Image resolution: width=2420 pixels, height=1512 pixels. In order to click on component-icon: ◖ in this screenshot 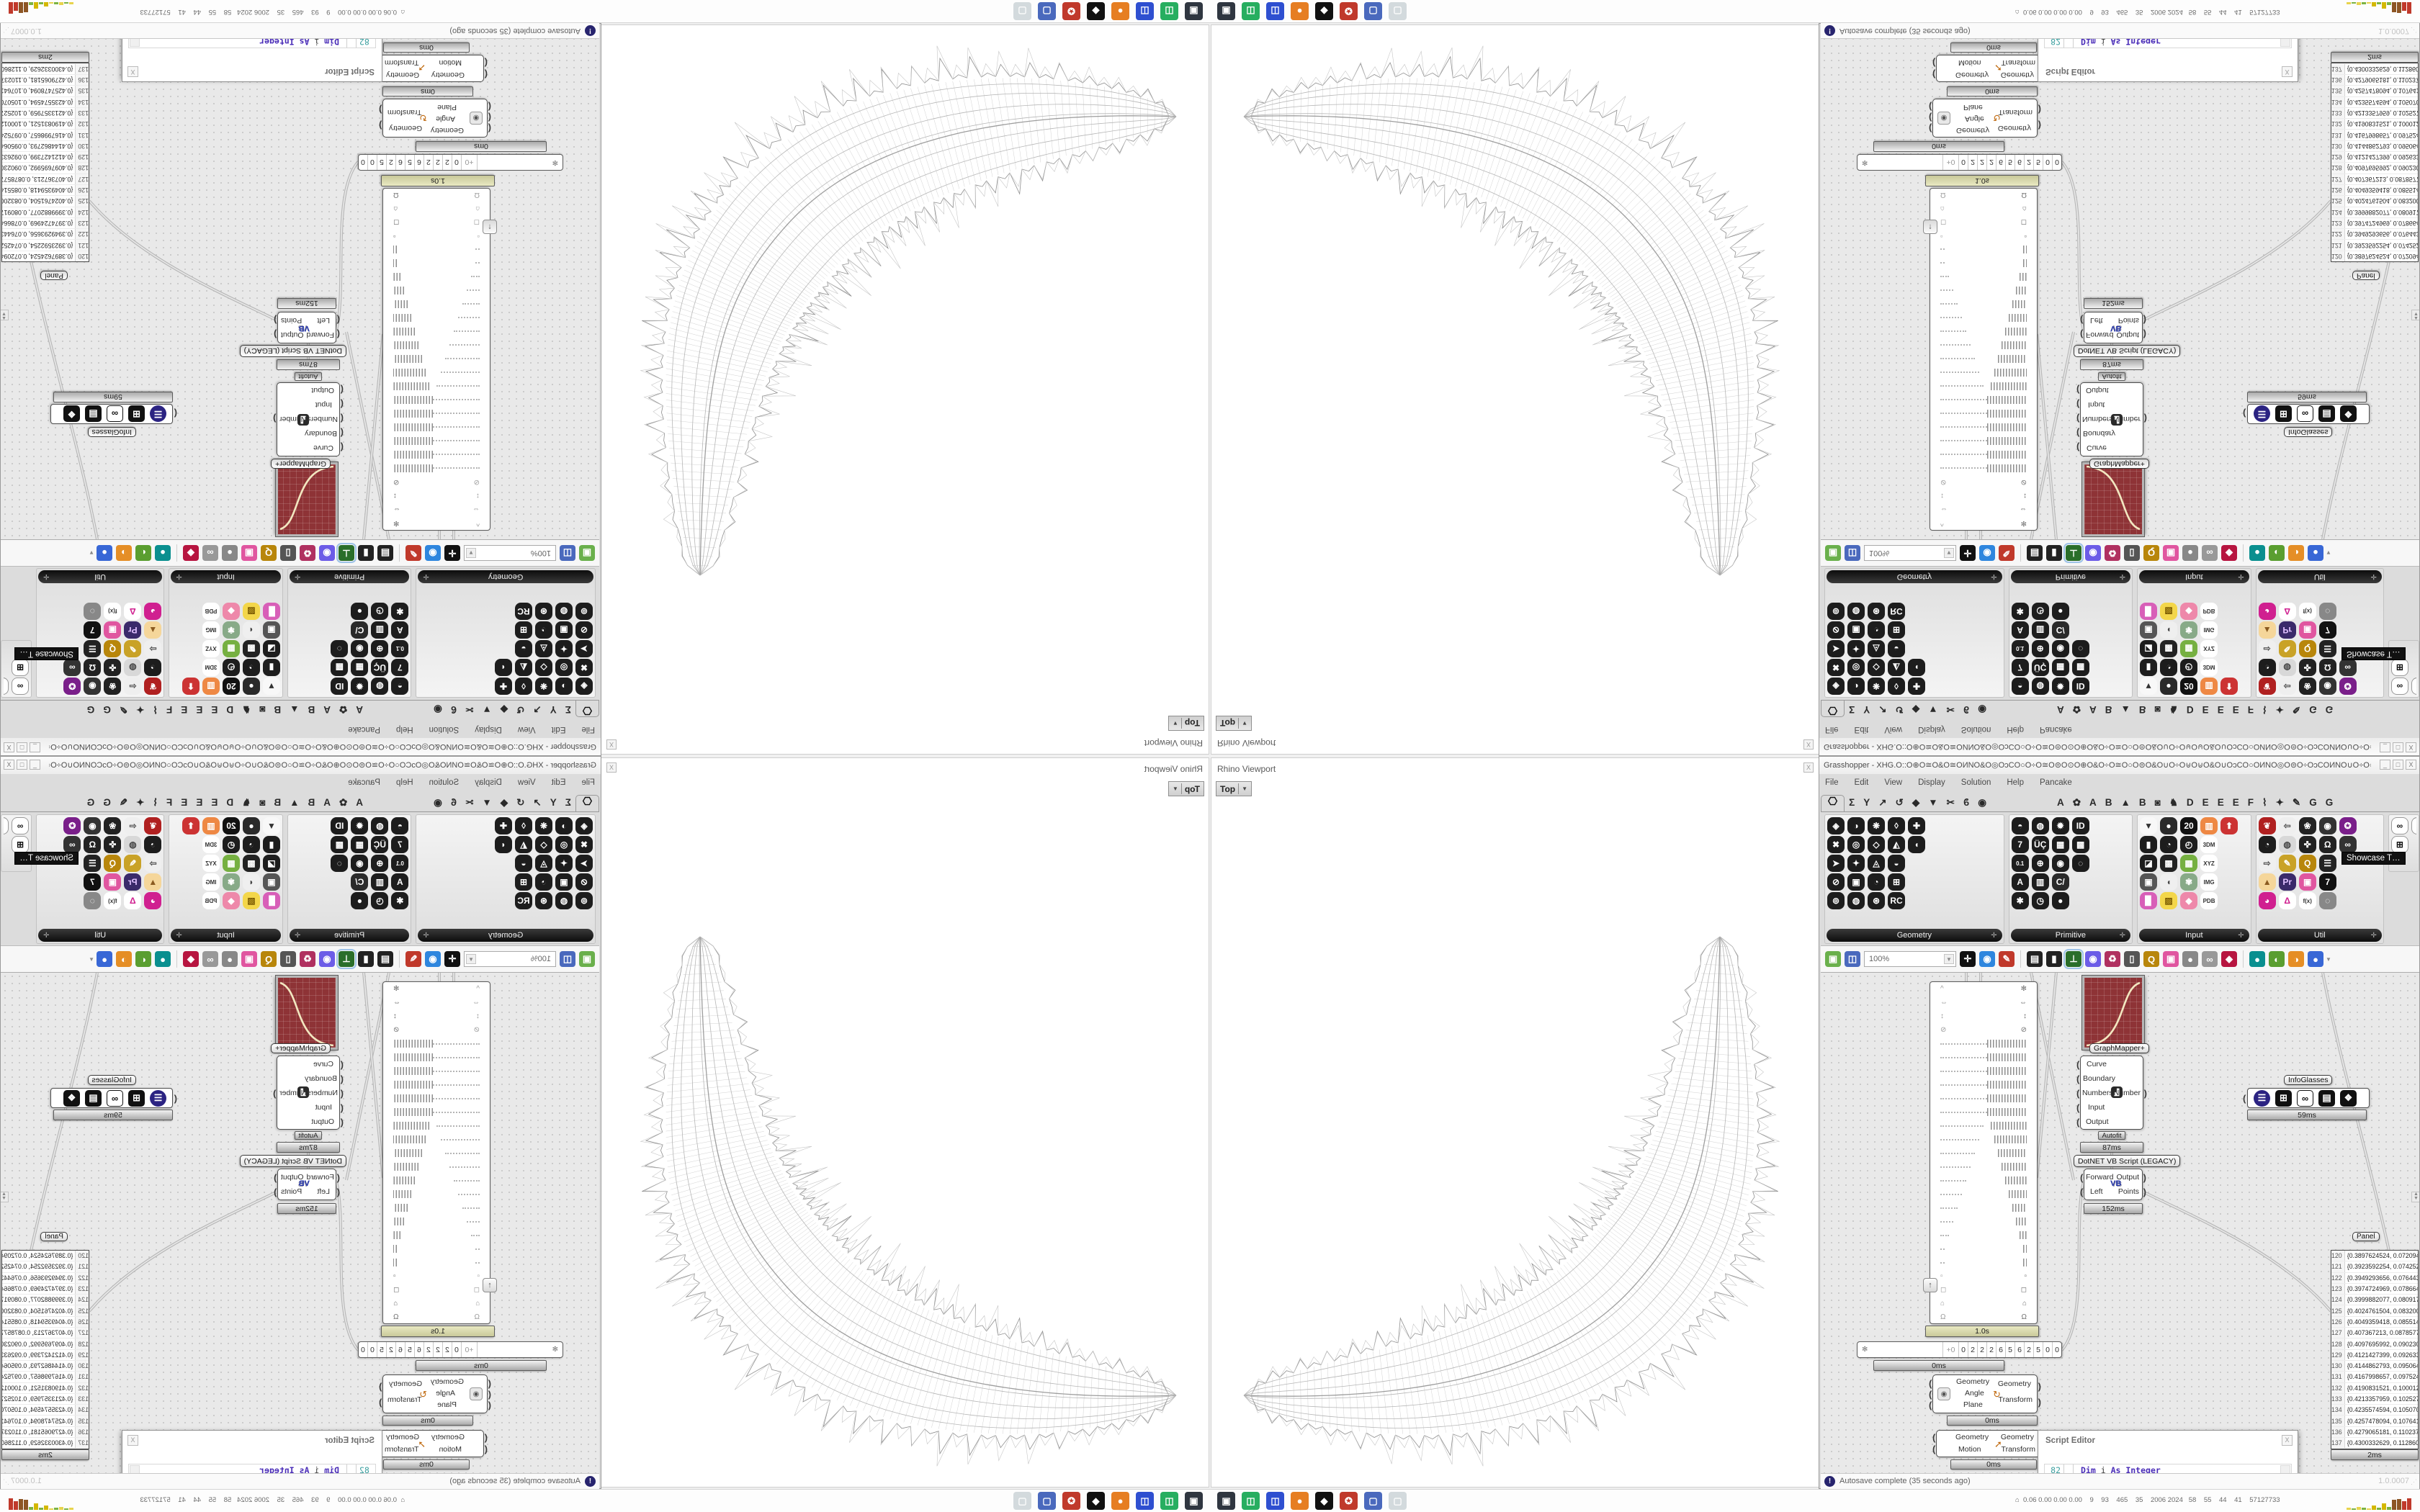, I will do `click(1916, 667)`.